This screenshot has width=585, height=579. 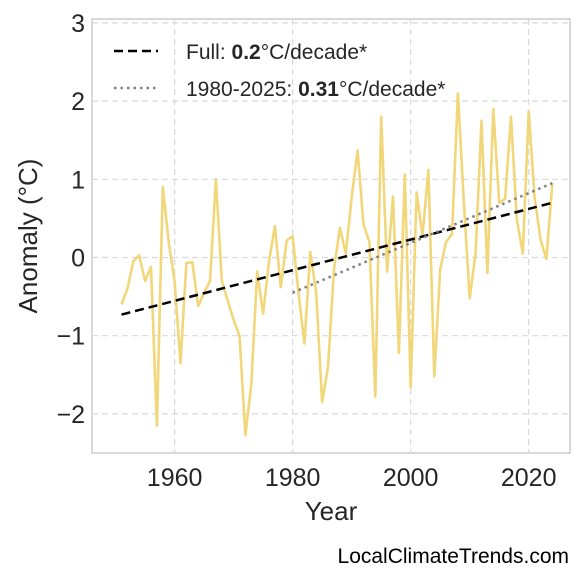 I want to click on y-tick-label: 3, so click(x=78, y=24).